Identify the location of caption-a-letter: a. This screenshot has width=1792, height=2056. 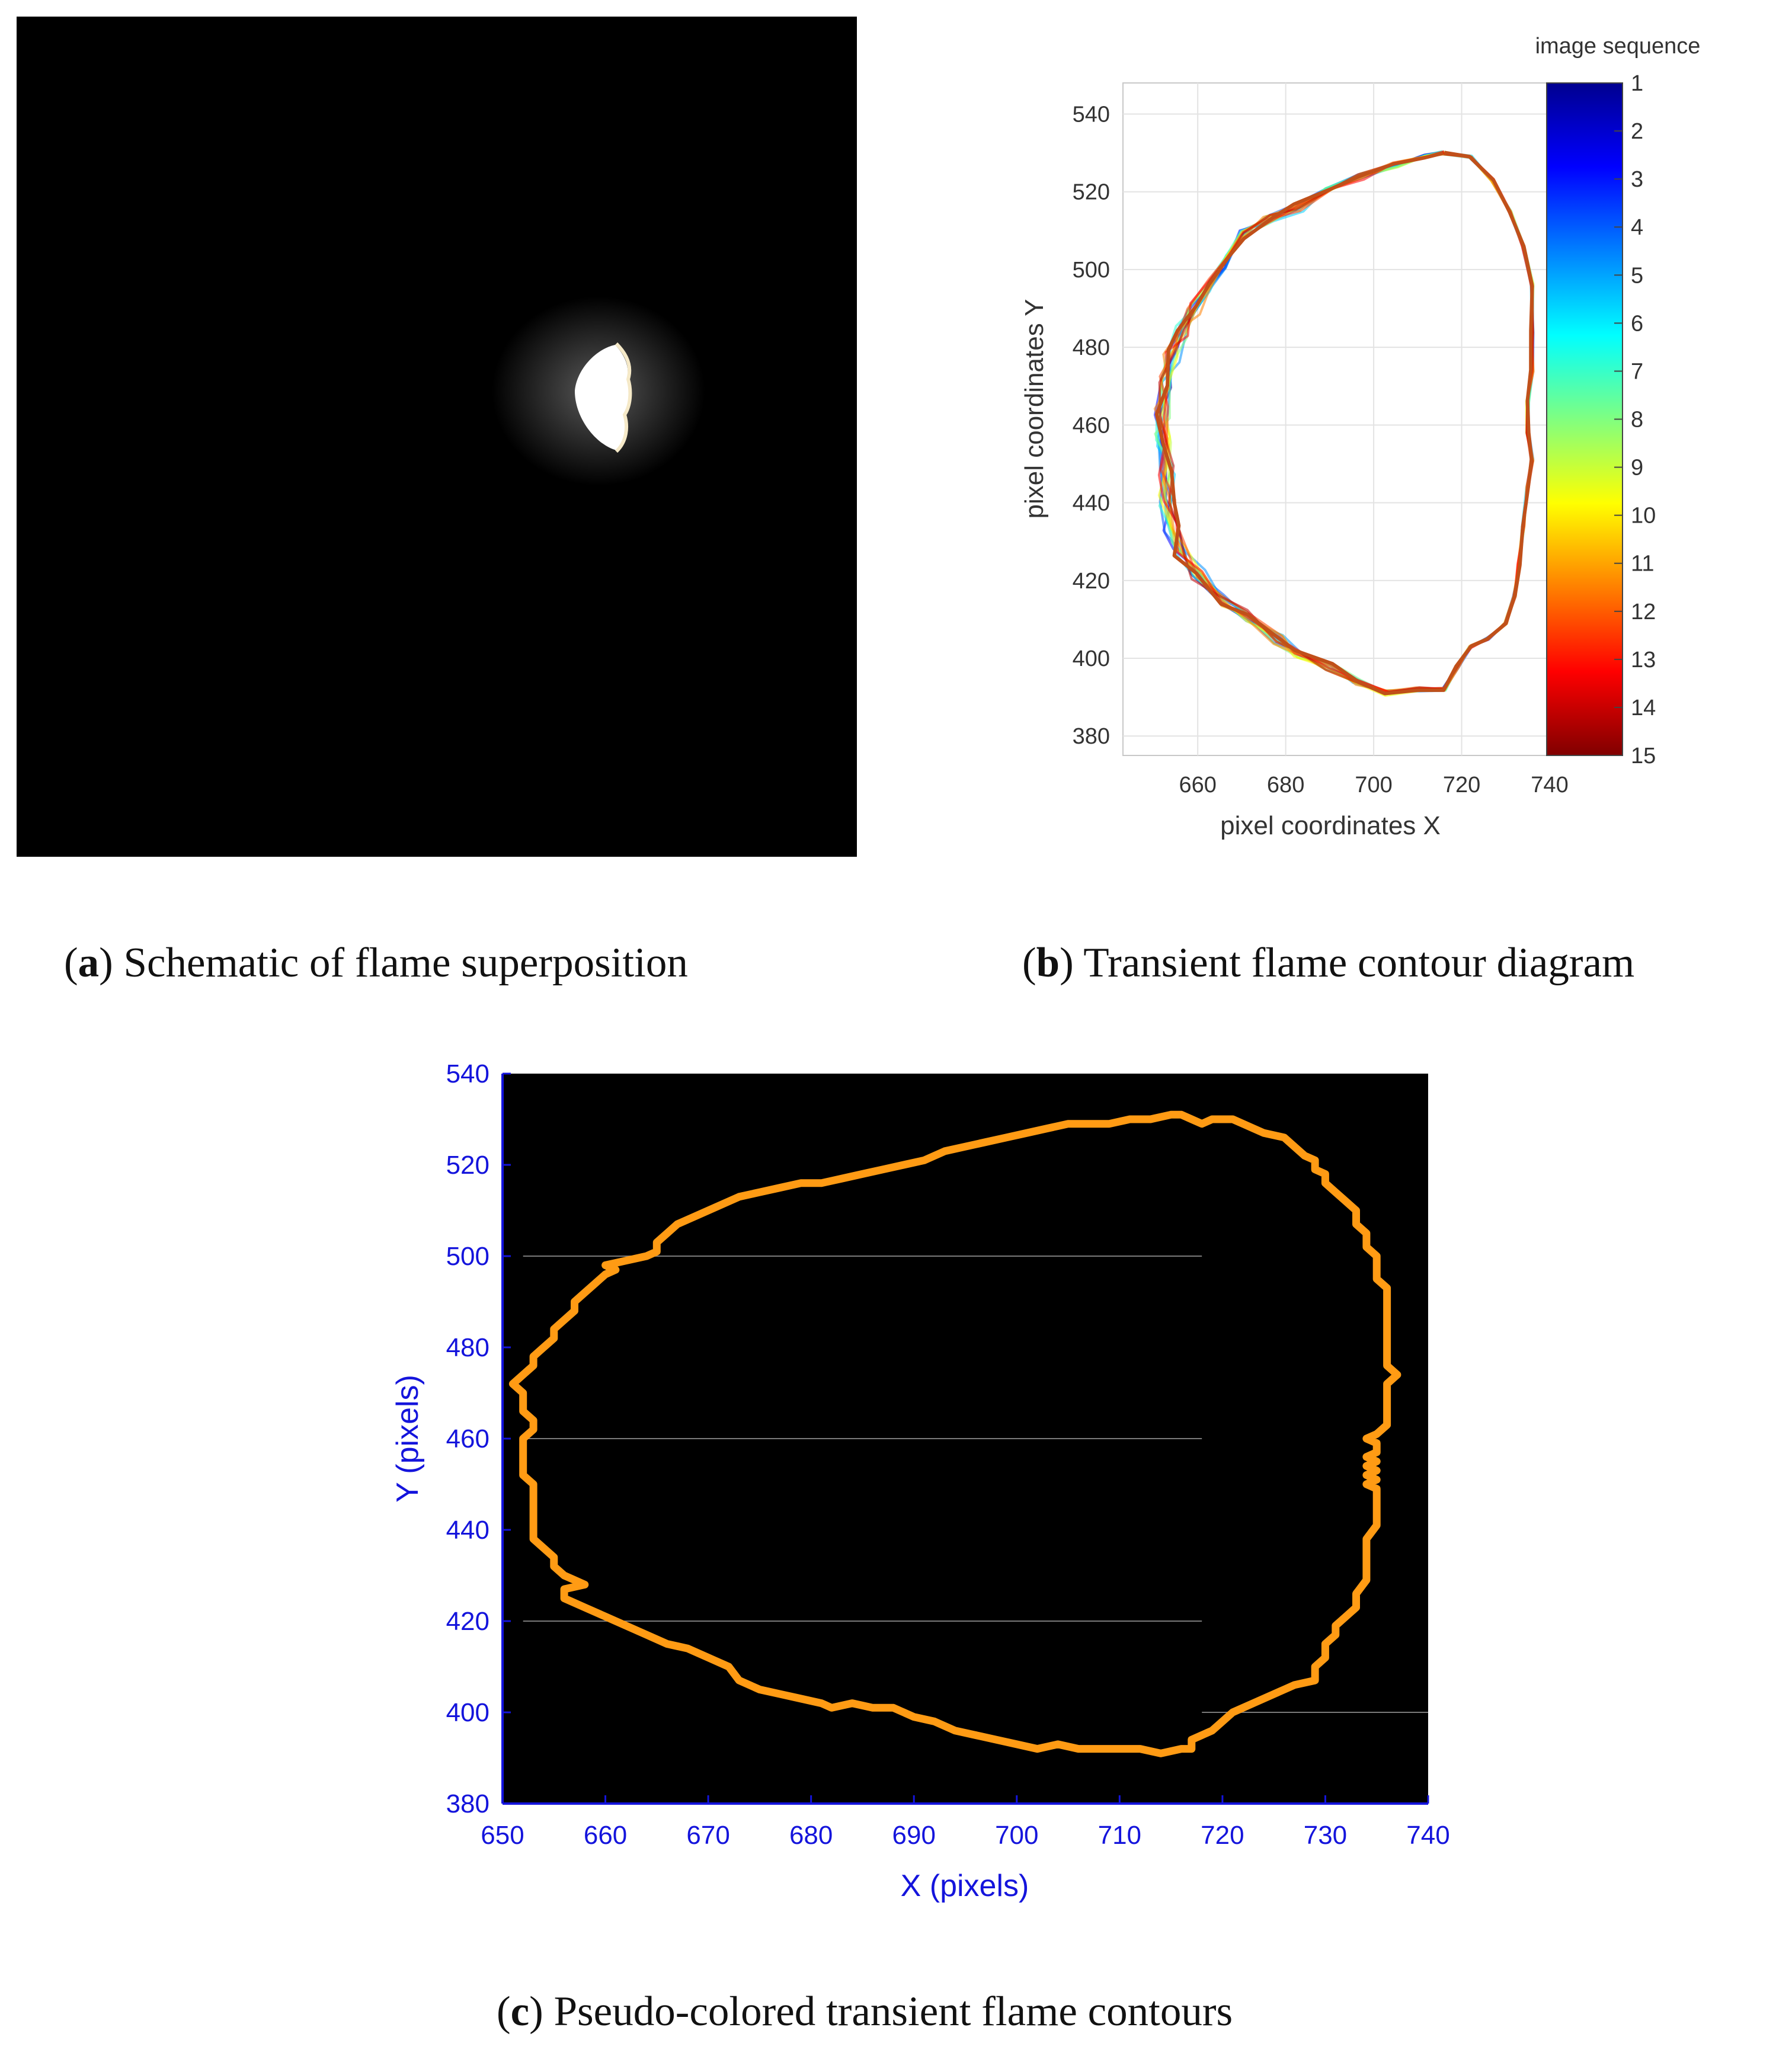
(89, 963).